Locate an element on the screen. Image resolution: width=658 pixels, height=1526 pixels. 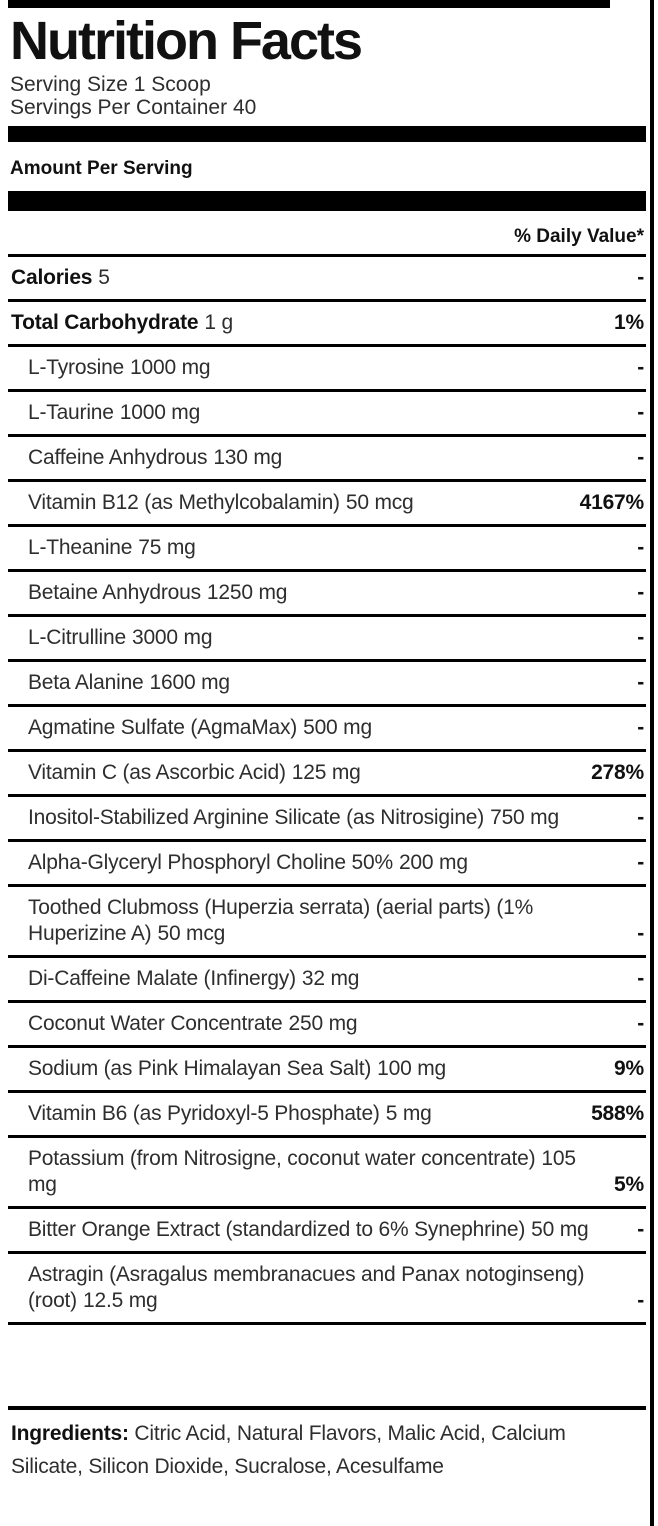
nutrient-name: Caffeine Anhydrous is located at coordinates (118, 457).